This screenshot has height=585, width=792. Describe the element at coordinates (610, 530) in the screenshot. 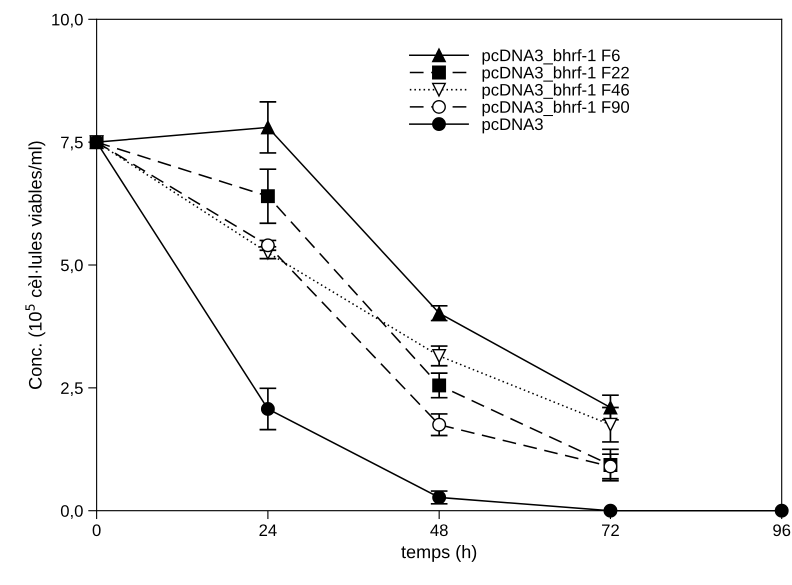

I see `x-tick-label: 72` at that location.